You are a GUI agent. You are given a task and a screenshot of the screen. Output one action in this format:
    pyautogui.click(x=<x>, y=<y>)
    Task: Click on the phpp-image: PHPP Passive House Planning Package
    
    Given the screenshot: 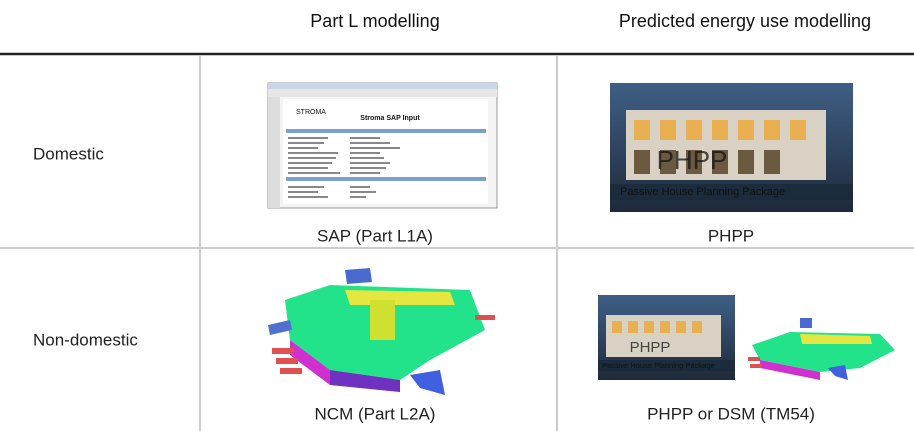 What is the action you would take?
    pyautogui.click(x=731, y=147)
    